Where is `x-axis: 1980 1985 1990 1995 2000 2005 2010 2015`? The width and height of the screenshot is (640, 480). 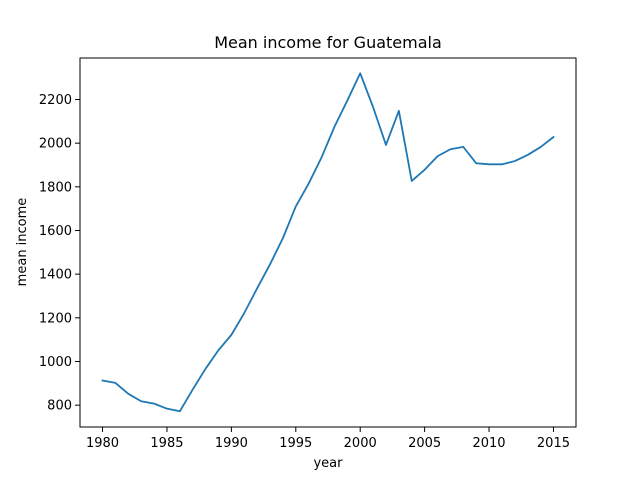
x-axis: 1980 1985 1990 1995 2000 2005 2010 2015 is located at coordinates (328, 439).